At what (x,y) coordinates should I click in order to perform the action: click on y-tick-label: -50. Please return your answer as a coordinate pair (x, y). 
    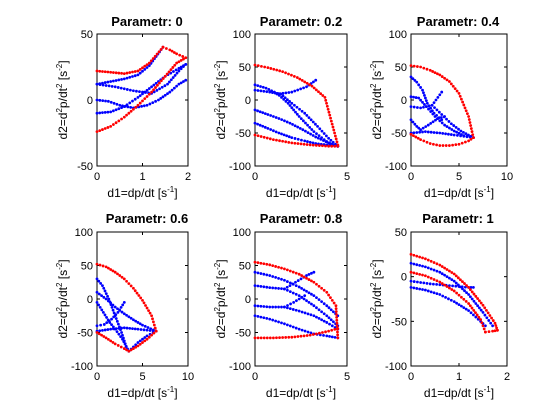
    Looking at the image, I should click on (399, 322).